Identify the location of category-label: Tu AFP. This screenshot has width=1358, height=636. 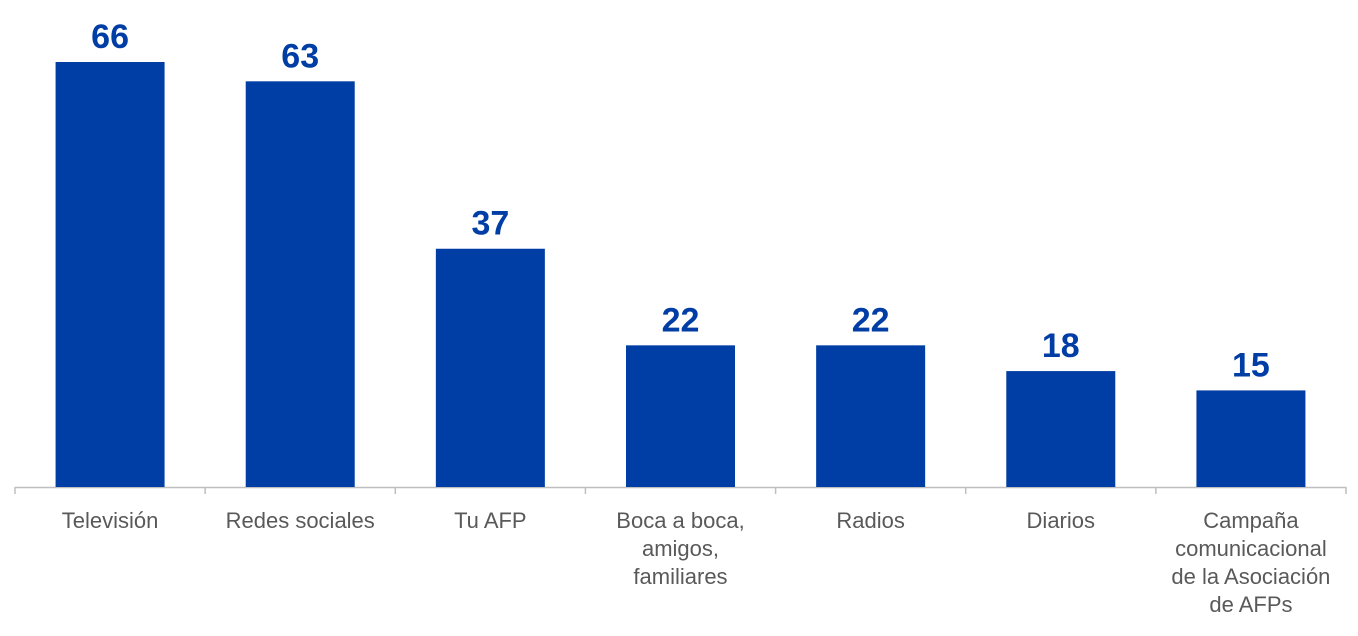
(490, 520).